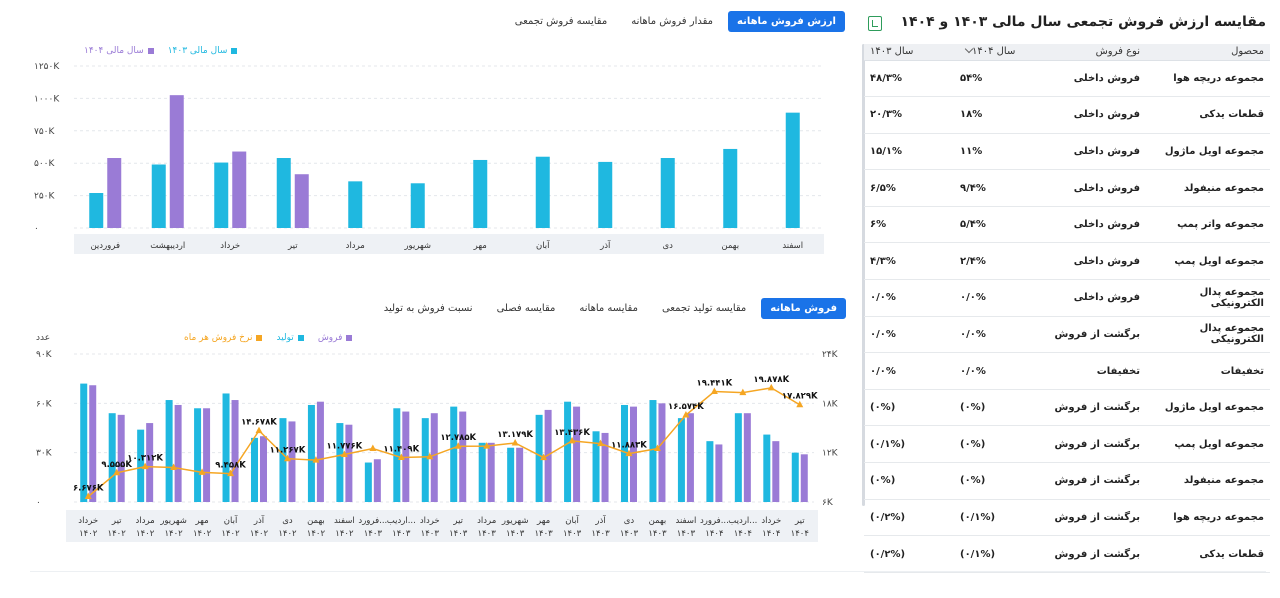 The width and height of the screenshot is (1280, 598). Describe the element at coordinates (1095, 52) in the screenshot. I see `column-header-sale-type: نوع فروش` at that location.